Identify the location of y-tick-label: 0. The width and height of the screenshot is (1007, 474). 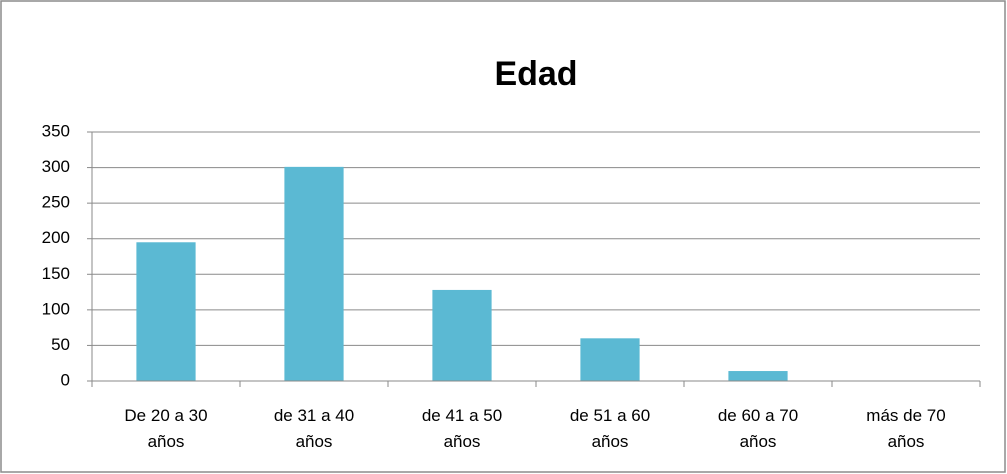
(65, 379).